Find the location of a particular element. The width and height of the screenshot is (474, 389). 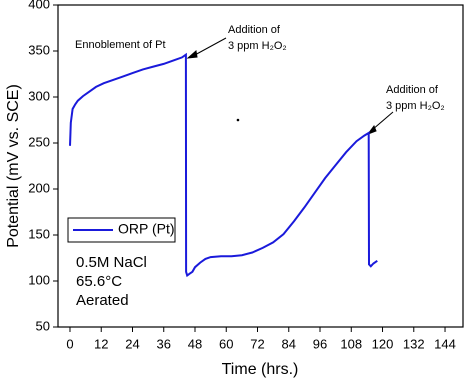

y-tick-label: 400 is located at coordinates (39, 5).